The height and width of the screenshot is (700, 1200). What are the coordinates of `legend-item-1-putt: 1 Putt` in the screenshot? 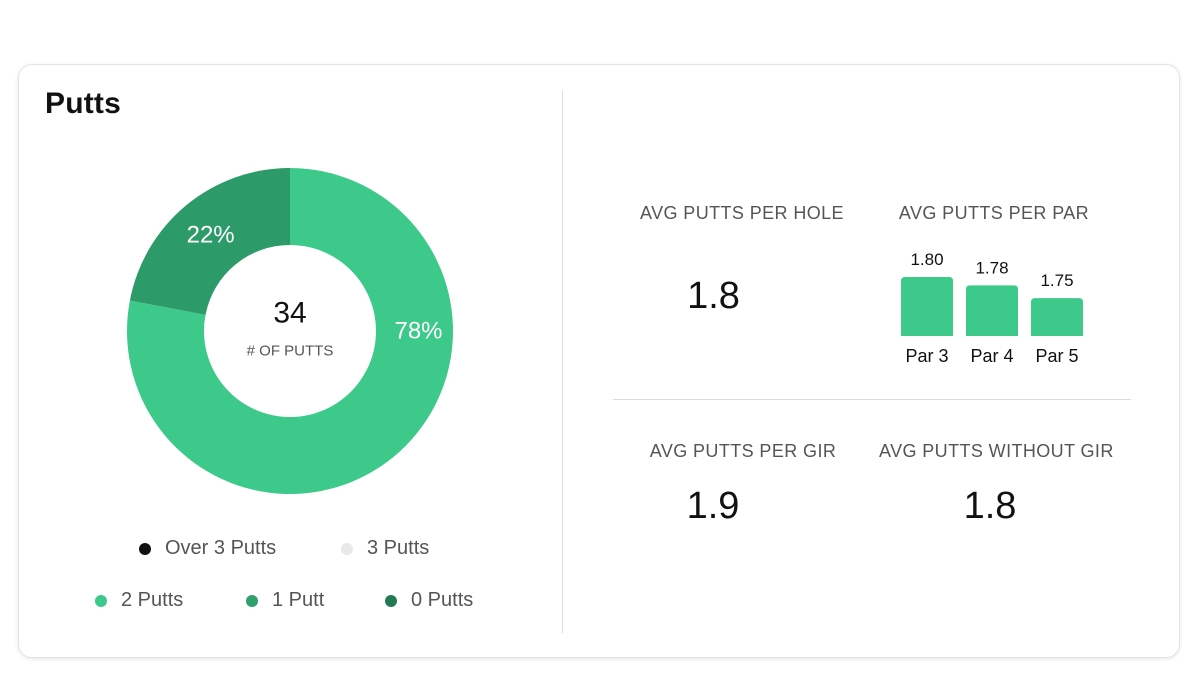 It's located at (285, 600).